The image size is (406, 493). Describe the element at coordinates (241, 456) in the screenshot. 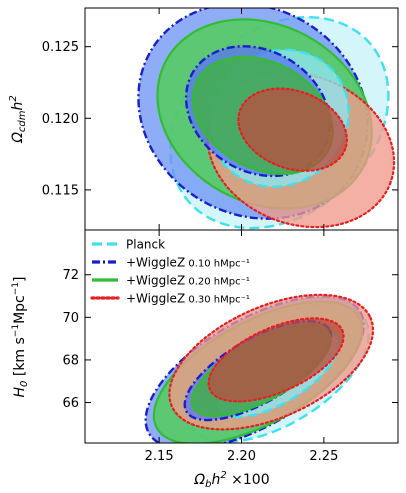

I see `xtick-label: 2.20` at that location.